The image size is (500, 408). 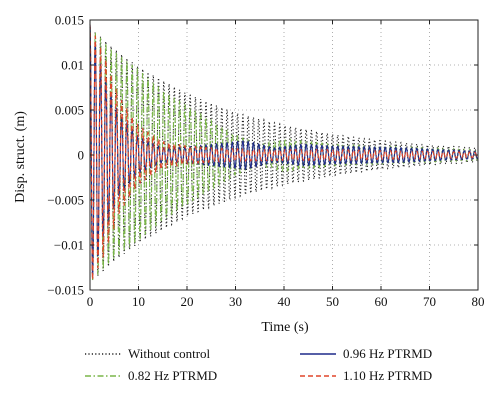 What do you see at coordinates (187, 301) in the screenshot?
I see `x-tick-label: 20` at bounding box center [187, 301].